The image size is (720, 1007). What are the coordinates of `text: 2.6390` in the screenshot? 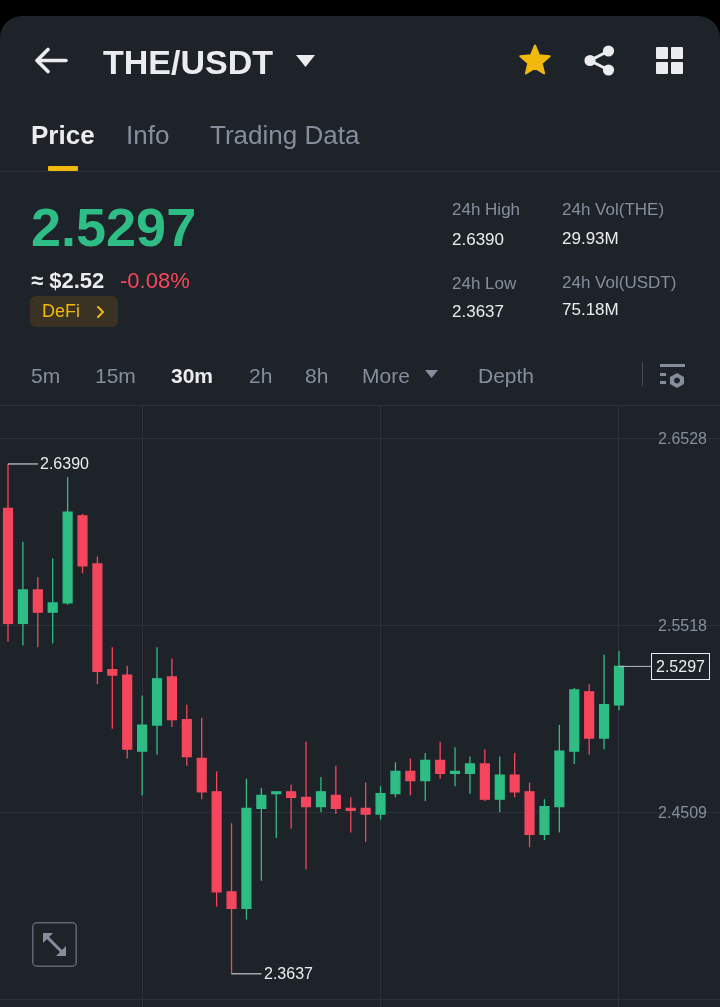 It's located at (478, 240).